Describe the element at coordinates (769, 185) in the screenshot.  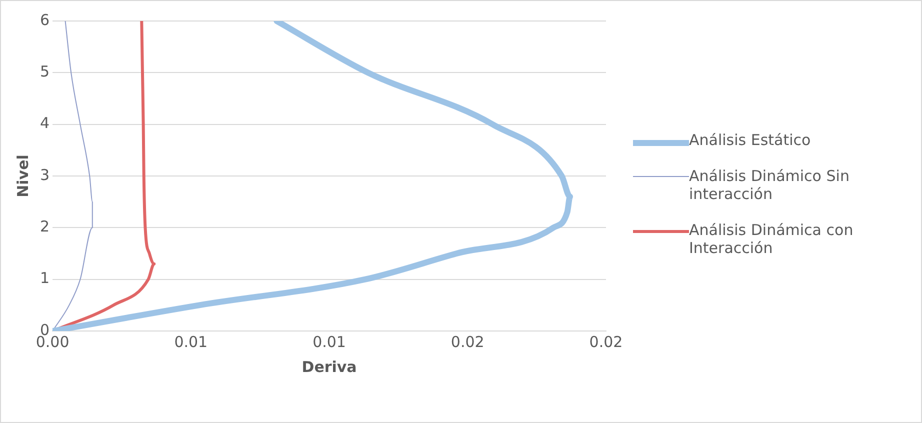
I see `legend-label: Análisis Dinámico Sin interacción` at that location.